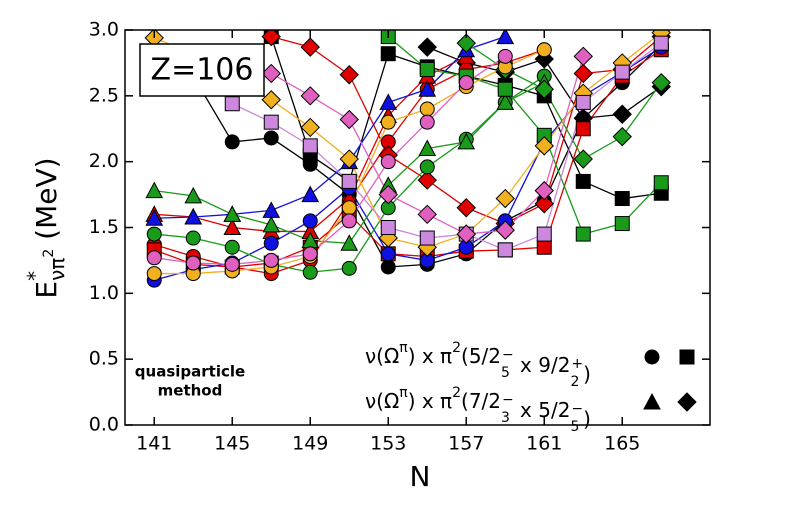  Describe the element at coordinates (505, 418) in the screenshot. I see `legend-text-part: 3` at that location.